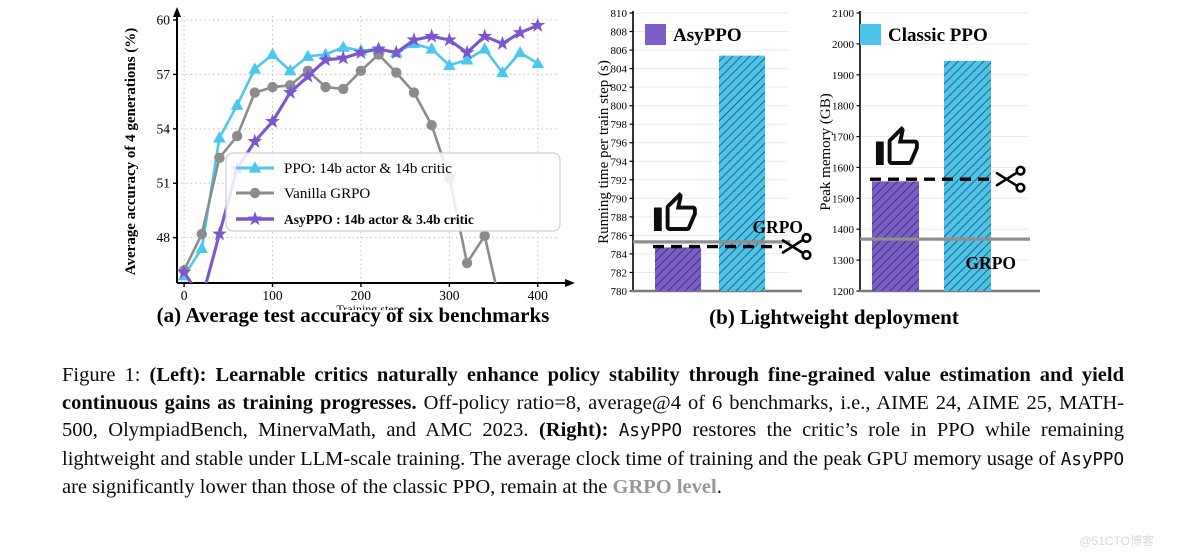 The height and width of the screenshot is (557, 1184). I want to click on svg-text: 1600, so click(843, 168).